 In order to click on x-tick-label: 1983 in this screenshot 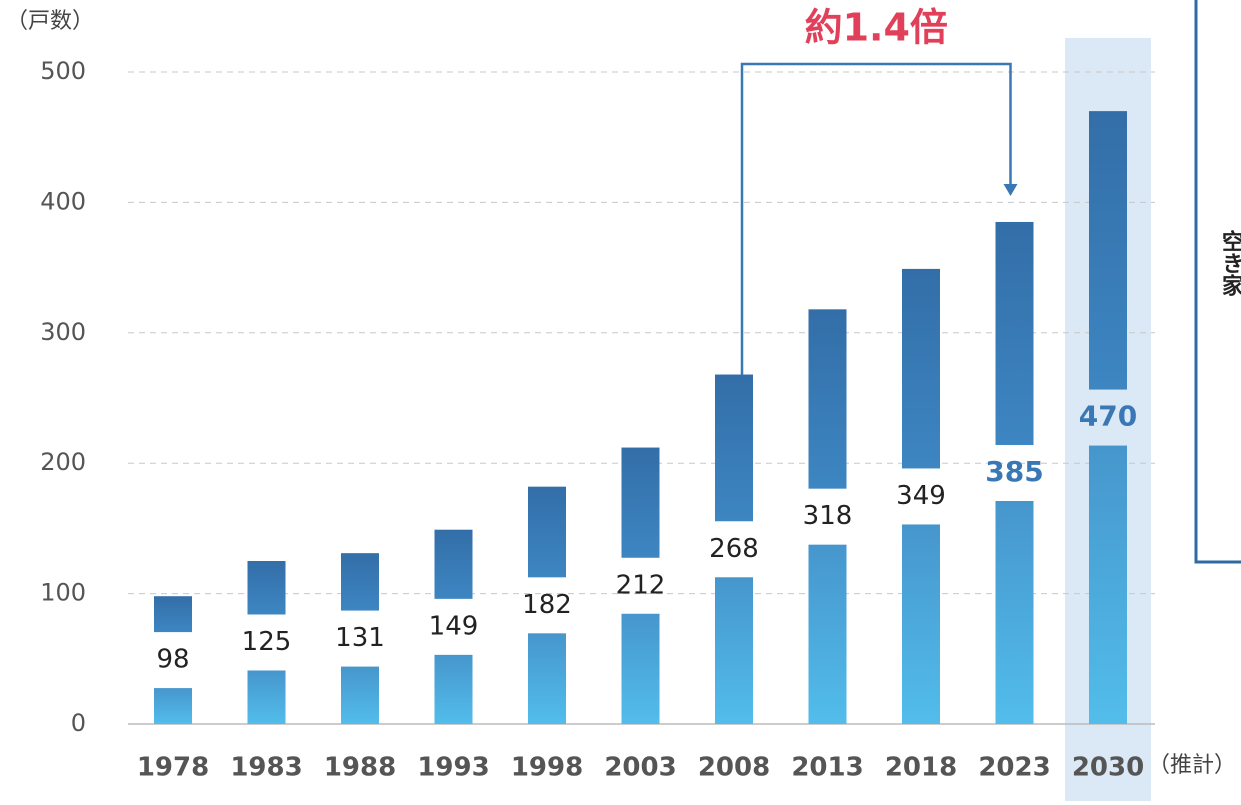, I will do `click(266, 768)`.